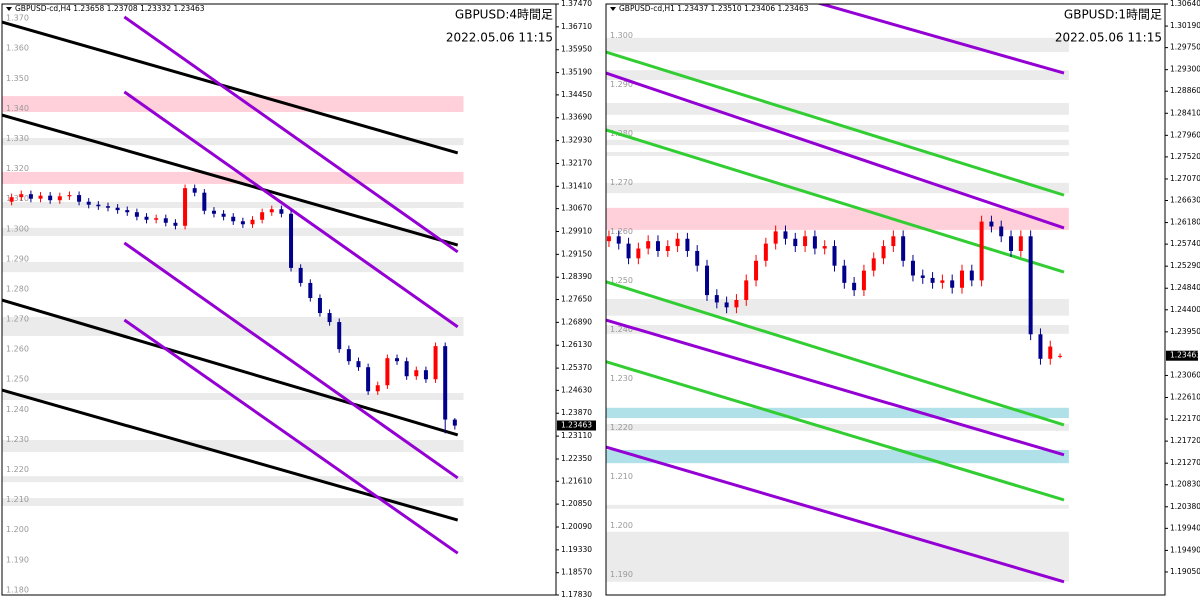 The height and width of the screenshot is (600, 1200). I want to click on y-tick-label: 1.27960, so click(1185, 134).